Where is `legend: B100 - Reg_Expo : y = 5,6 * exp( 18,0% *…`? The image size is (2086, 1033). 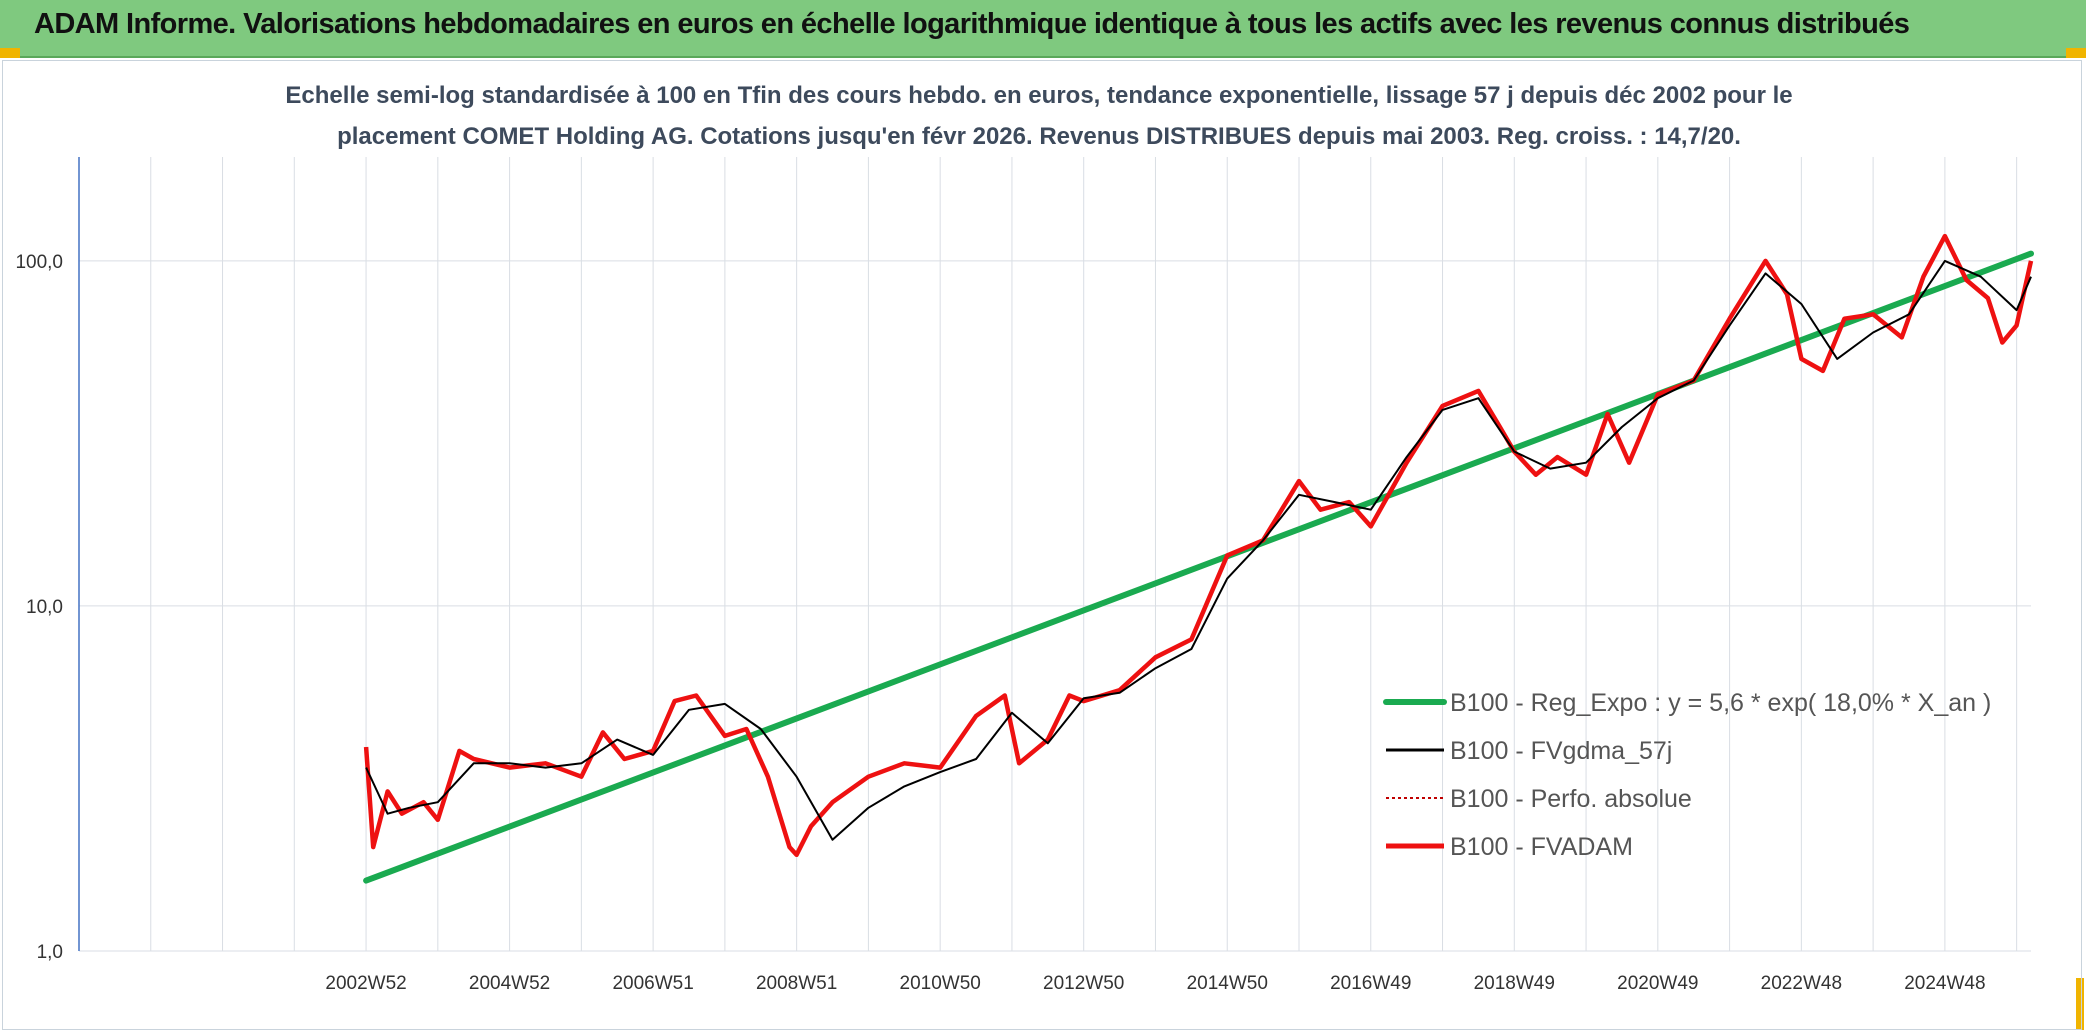
legend: B100 - Reg_Expo : y = 5,6 * exp( 18,0% *… is located at coordinates (1687, 775).